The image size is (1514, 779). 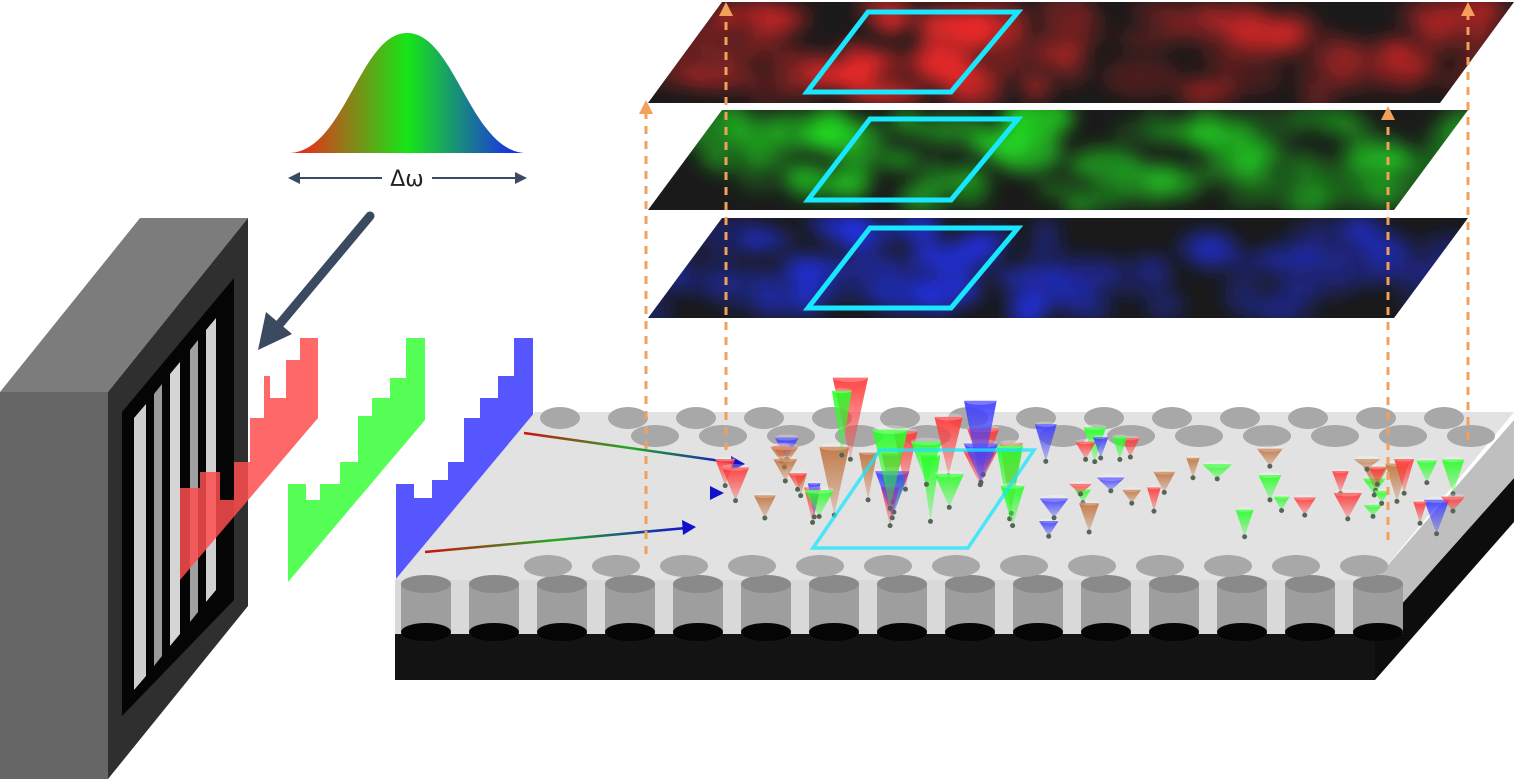 I want to click on incident-arrow, so click(x=316, y=280).